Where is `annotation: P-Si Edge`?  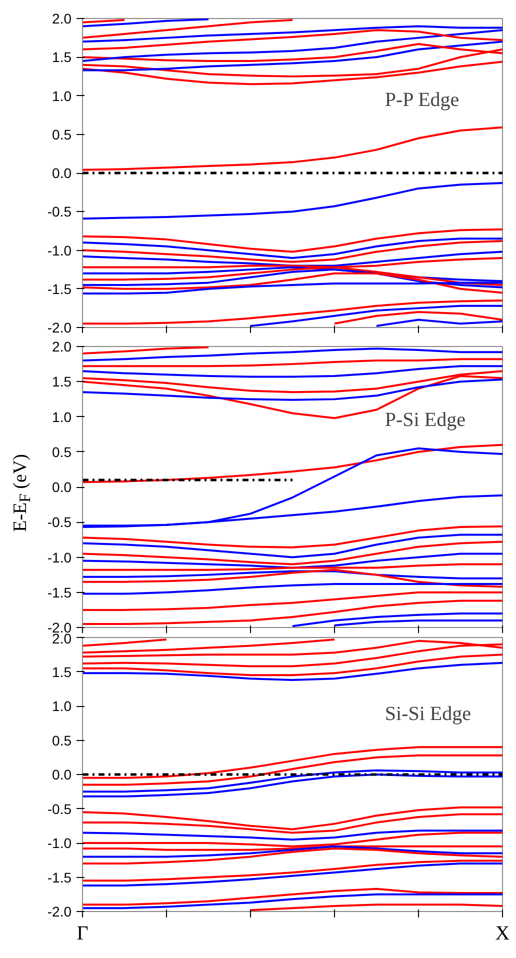 annotation: P-Si Edge is located at coordinates (425, 419).